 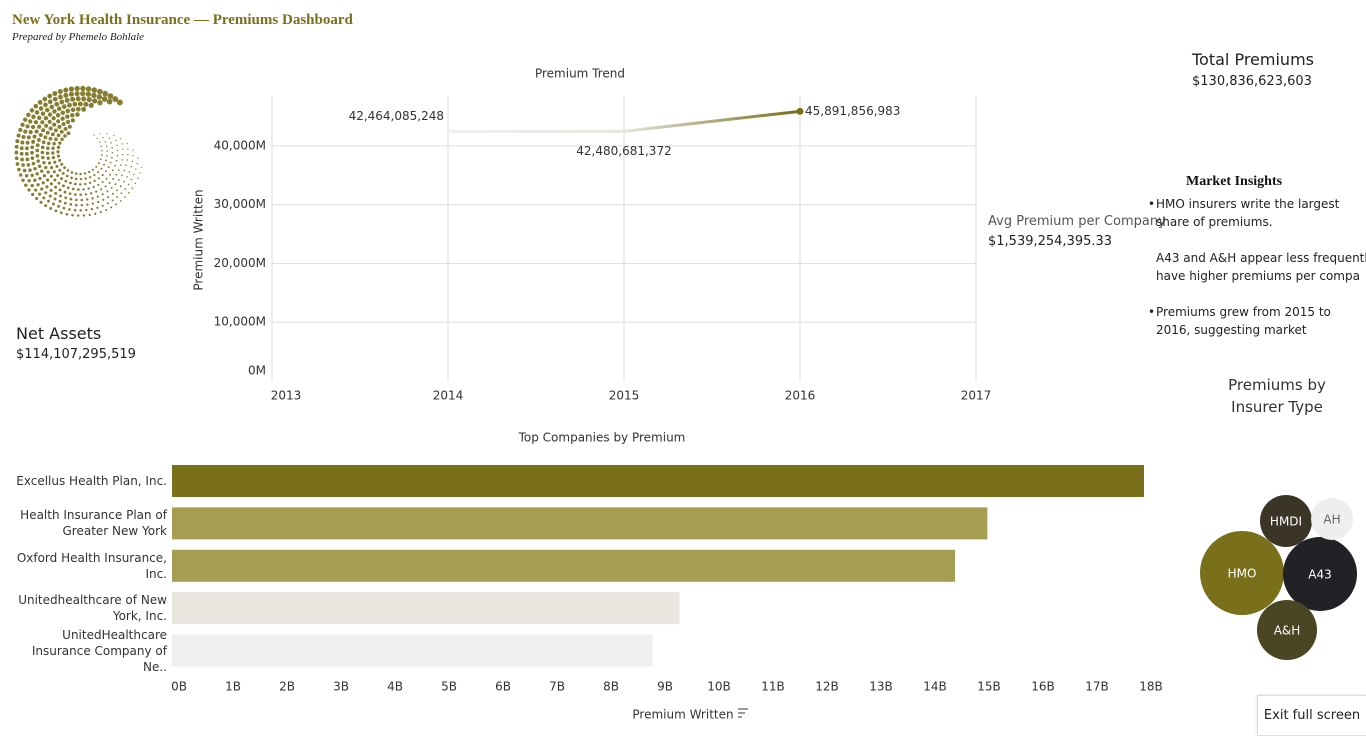 What do you see at coordinates (449, 687) in the screenshot?
I see `x-tick-label: 5B` at bounding box center [449, 687].